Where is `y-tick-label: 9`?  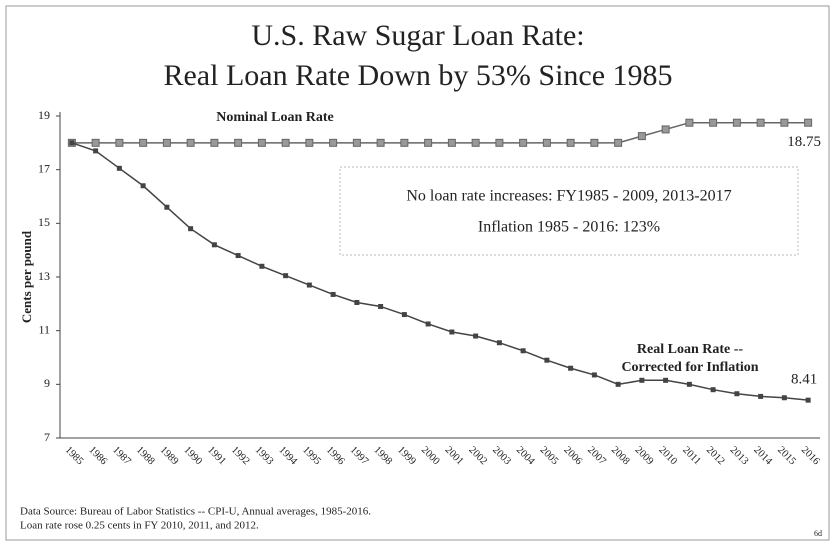
y-tick-label: 9 is located at coordinates (47, 383).